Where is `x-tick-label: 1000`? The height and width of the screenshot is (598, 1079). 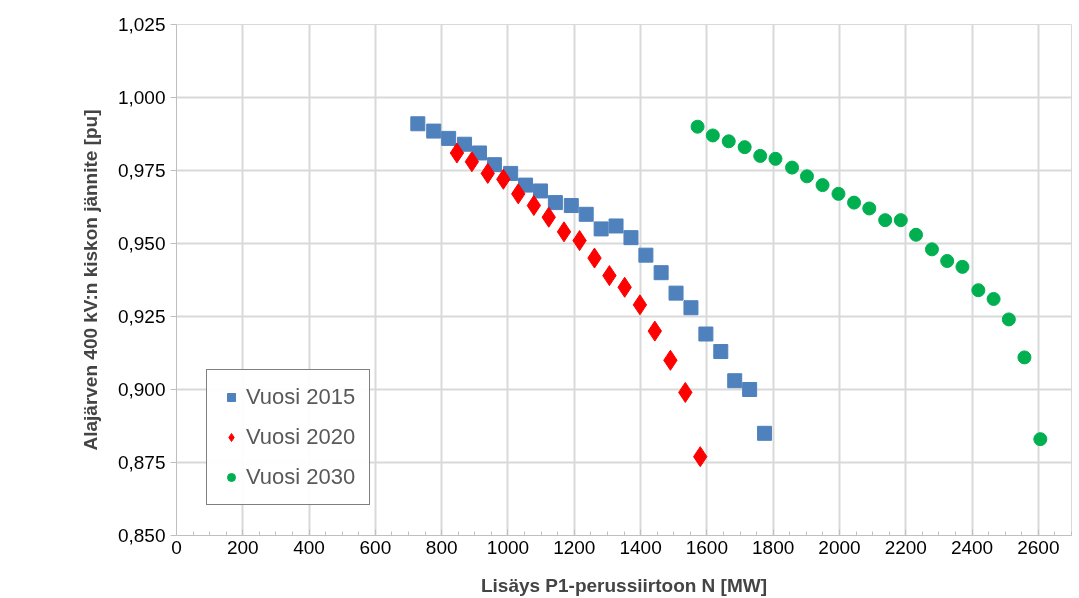 x-tick-label: 1000 is located at coordinates (508, 547).